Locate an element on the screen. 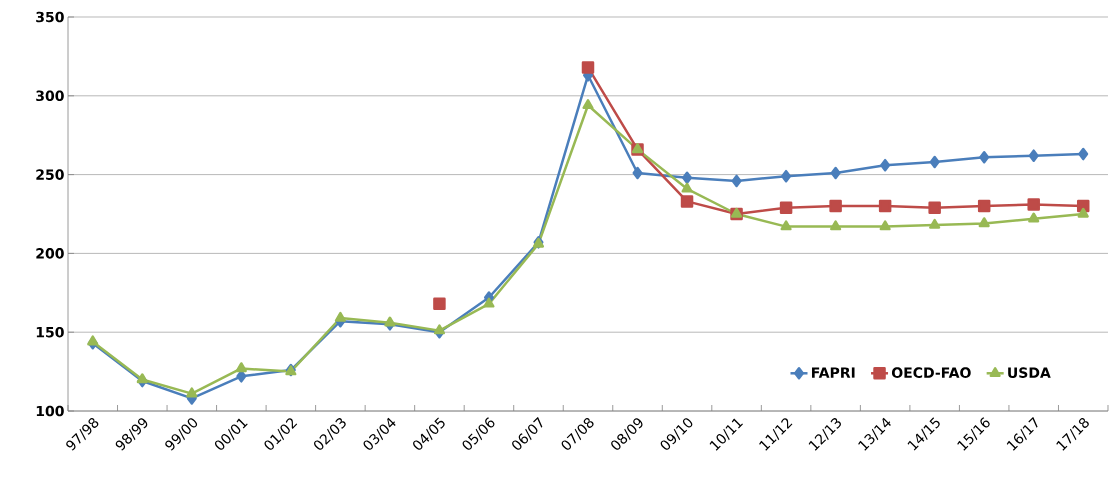  y-tick-label: 350 is located at coordinates (50, 17).